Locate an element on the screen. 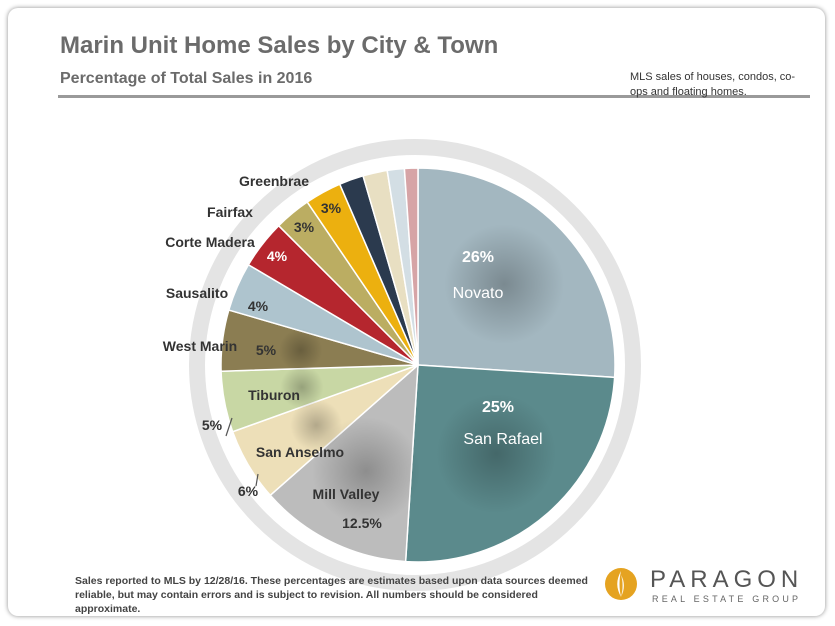 This screenshot has width=835, height=626. slice-percent-label: 12.5% is located at coordinates (362, 523).